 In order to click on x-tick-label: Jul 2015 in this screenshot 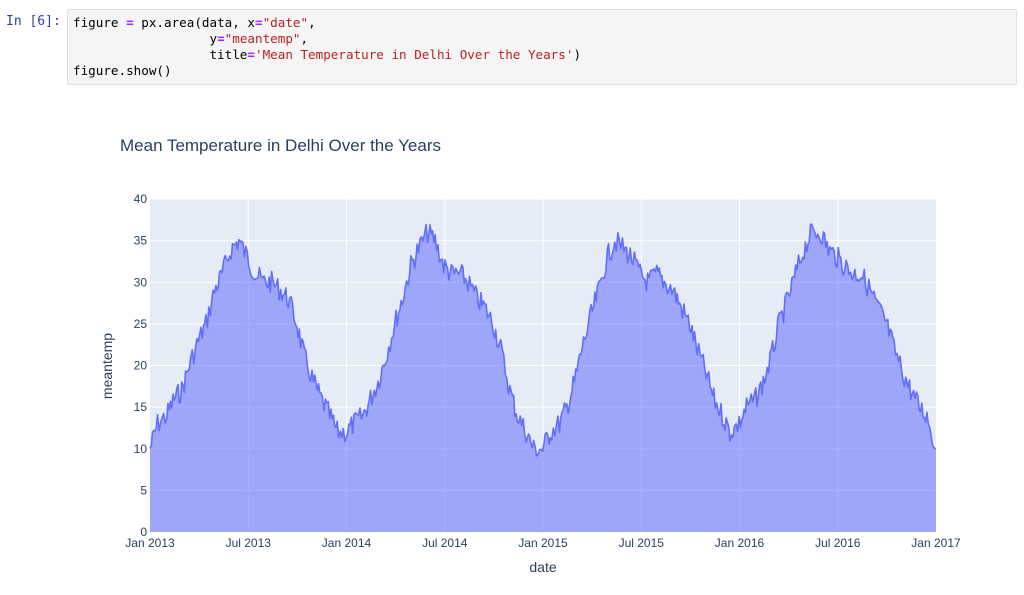, I will do `click(642, 543)`.